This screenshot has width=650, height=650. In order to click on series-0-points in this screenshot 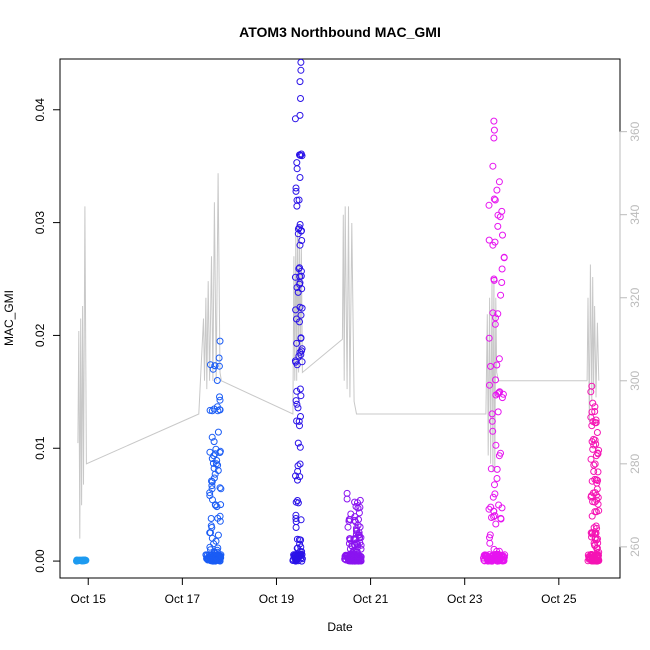, I will do `click(81, 560)`.